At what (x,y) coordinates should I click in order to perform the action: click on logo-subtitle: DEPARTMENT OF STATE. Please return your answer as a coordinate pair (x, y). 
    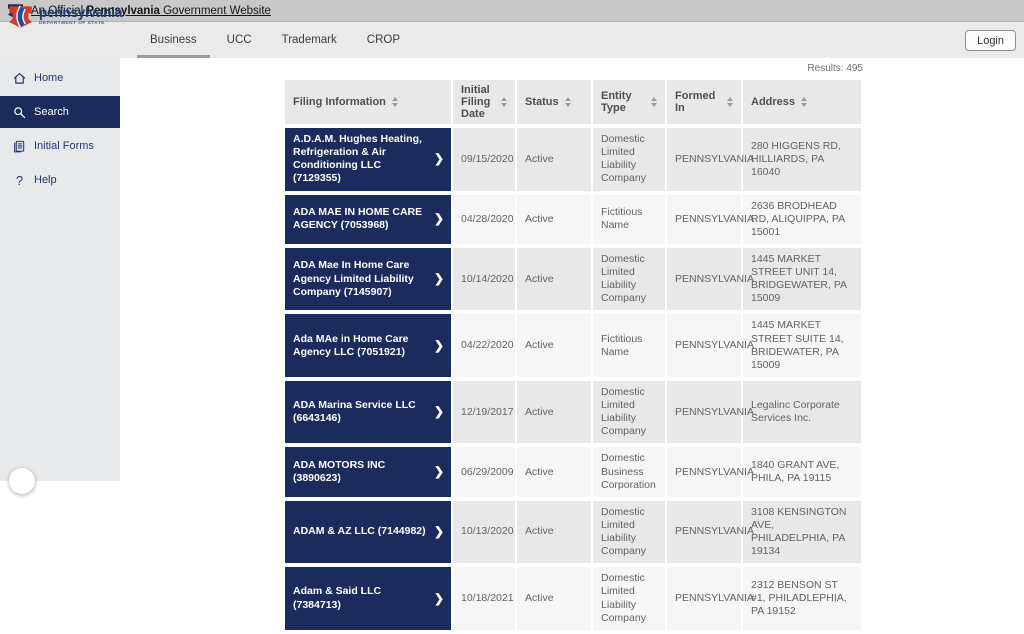
    Looking at the image, I should click on (72, 23).